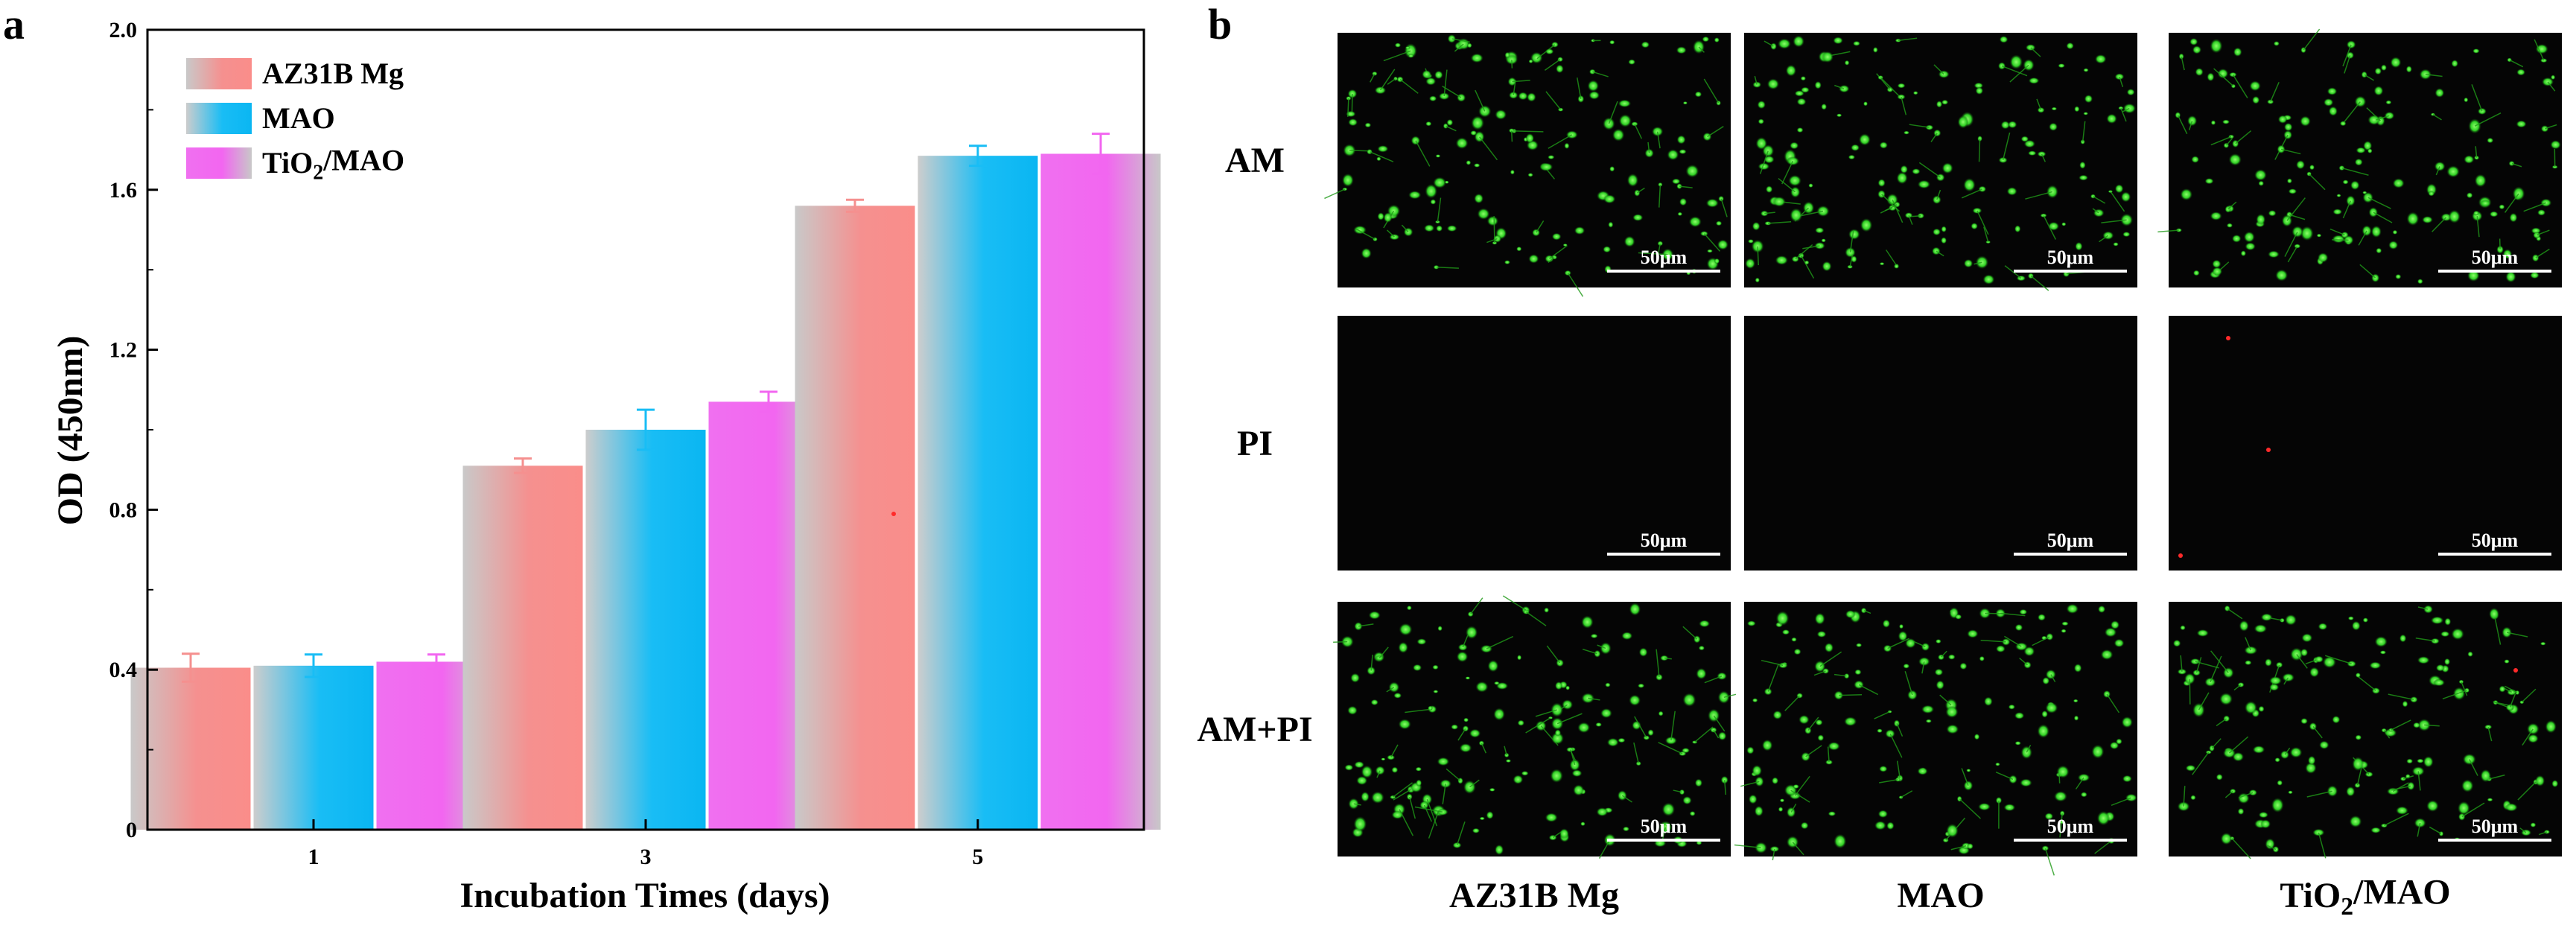 The height and width of the screenshot is (928, 2576). Describe the element at coordinates (978, 857) in the screenshot. I see `x-tick-label: 5` at that location.